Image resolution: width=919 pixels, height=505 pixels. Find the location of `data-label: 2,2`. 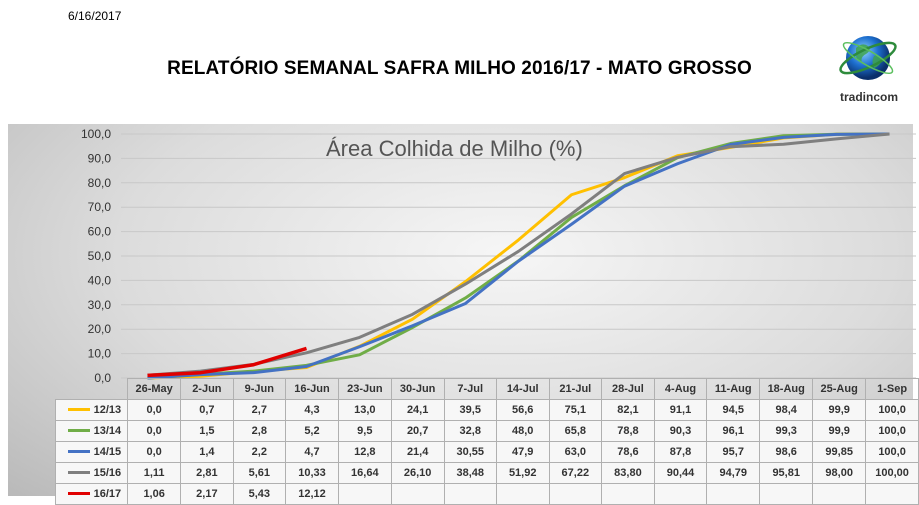

data-label: 2,2 is located at coordinates (259, 452).